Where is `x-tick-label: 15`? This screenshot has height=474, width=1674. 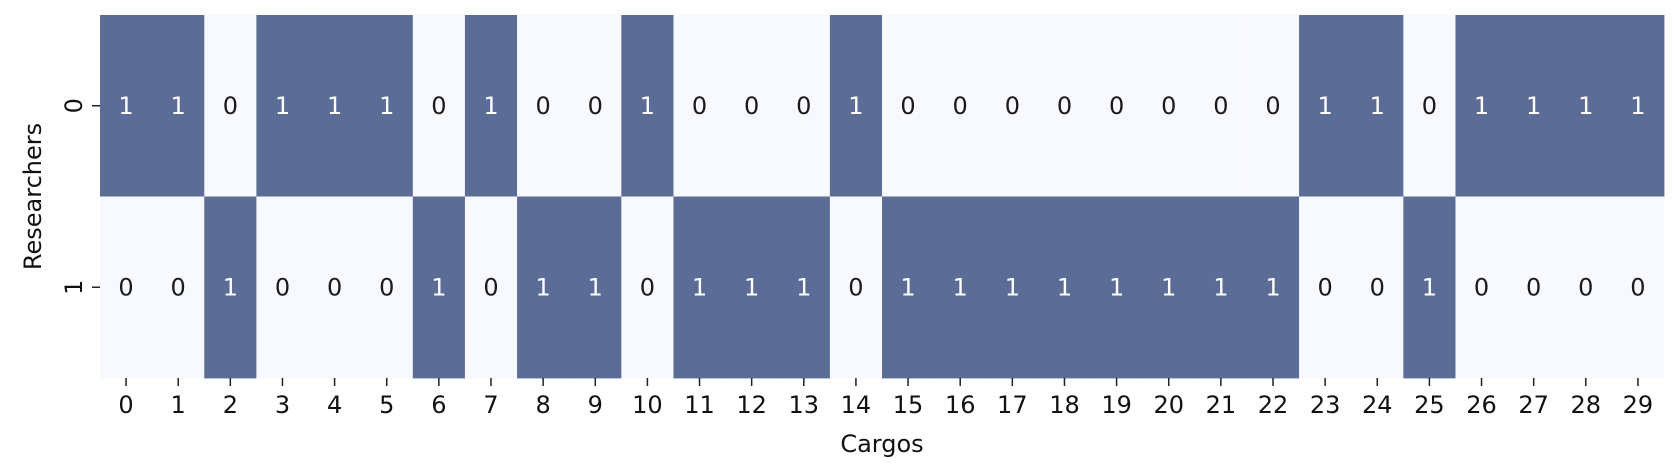
x-tick-label: 15 is located at coordinates (908, 405).